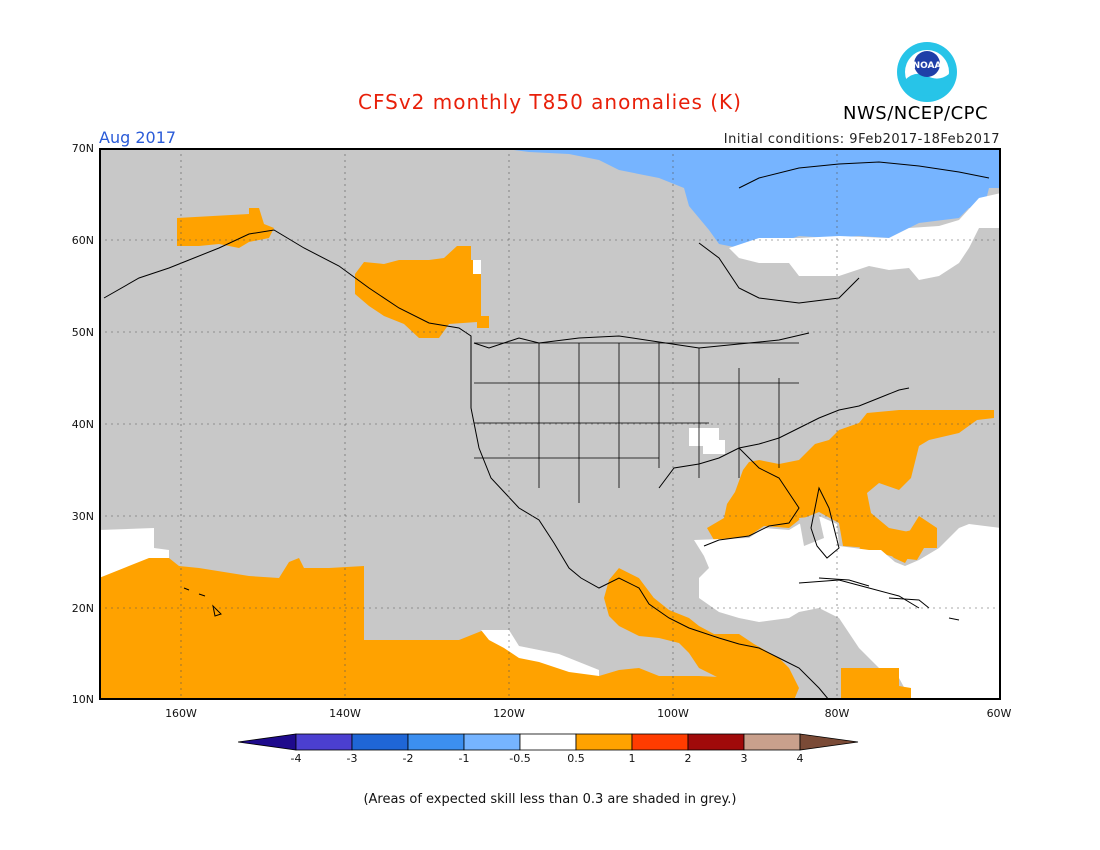 This screenshot has width=1100, height=850. I want to click on lon-label-140w: 140W, so click(345, 713).